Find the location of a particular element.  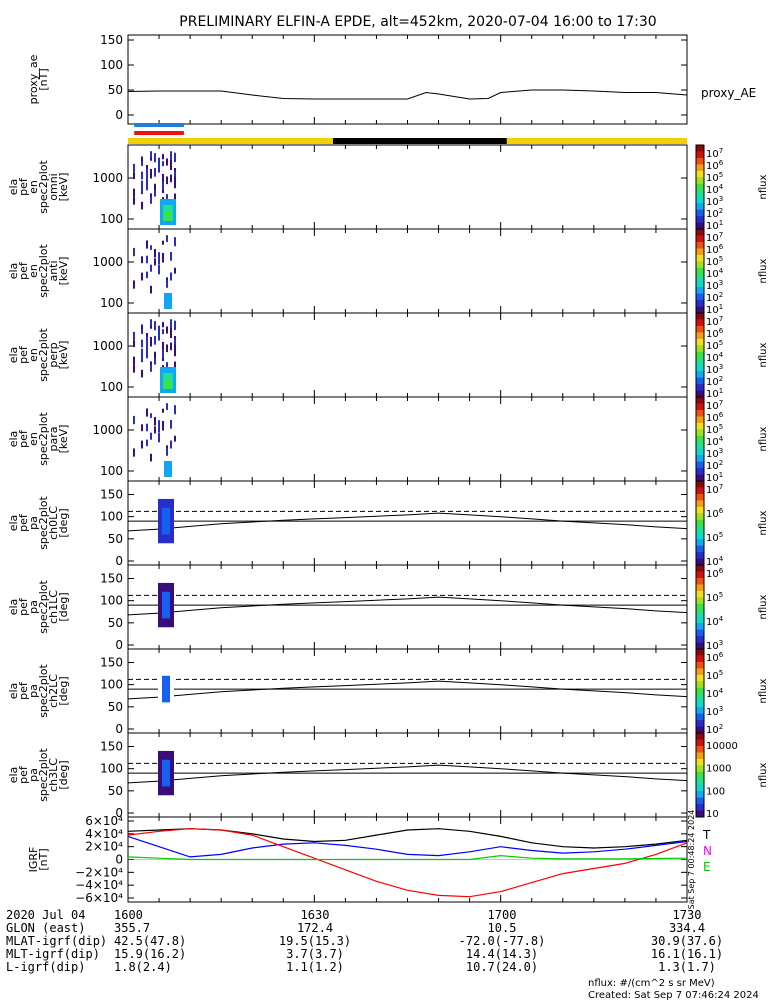

blue-marker-bar is located at coordinates (159, 125).